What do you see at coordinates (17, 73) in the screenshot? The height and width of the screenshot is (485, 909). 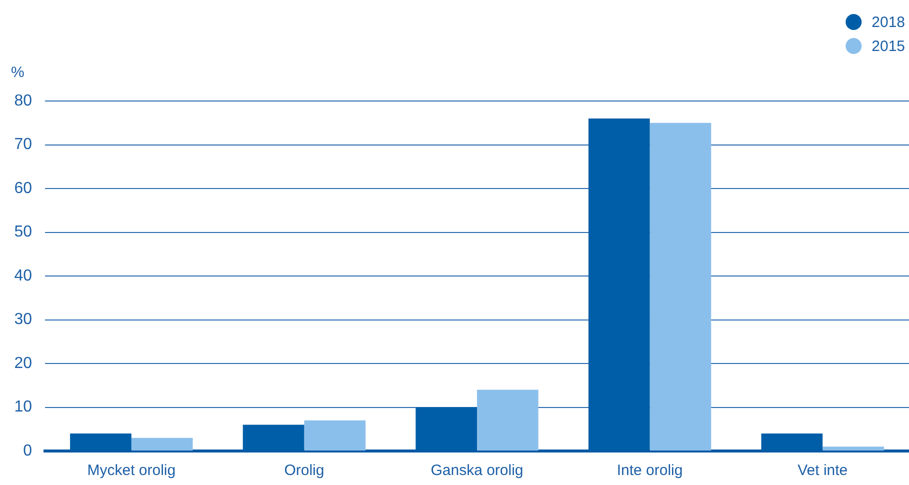 I see `y-axis-title: %` at bounding box center [17, 73].